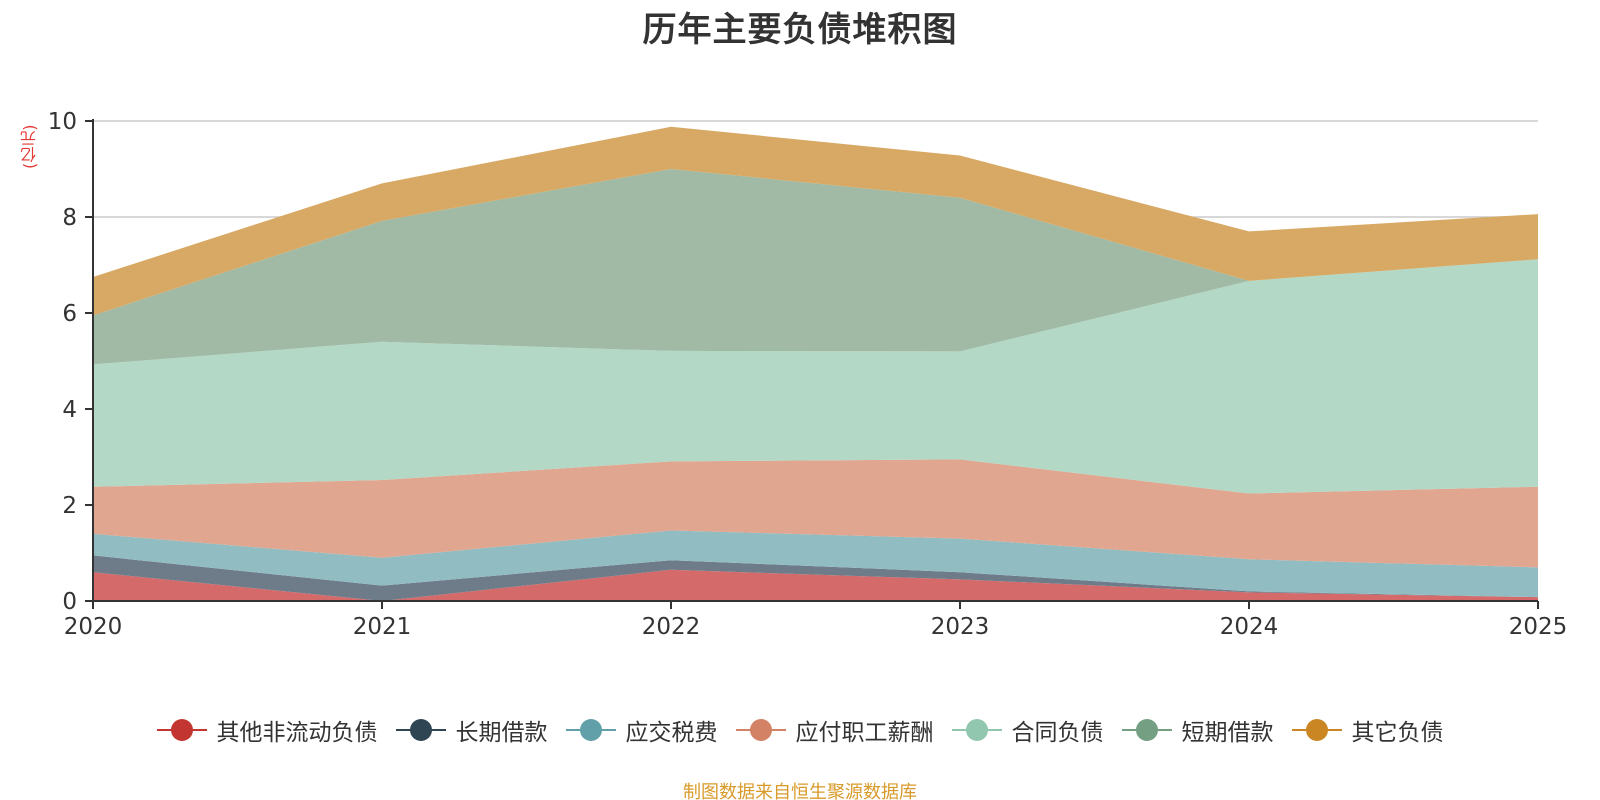 This screenshot has height=800, width=1600. Describe the element at coordinates (69, 314) in the screenshot. I see `y-tick-label-6: 6` at that location.